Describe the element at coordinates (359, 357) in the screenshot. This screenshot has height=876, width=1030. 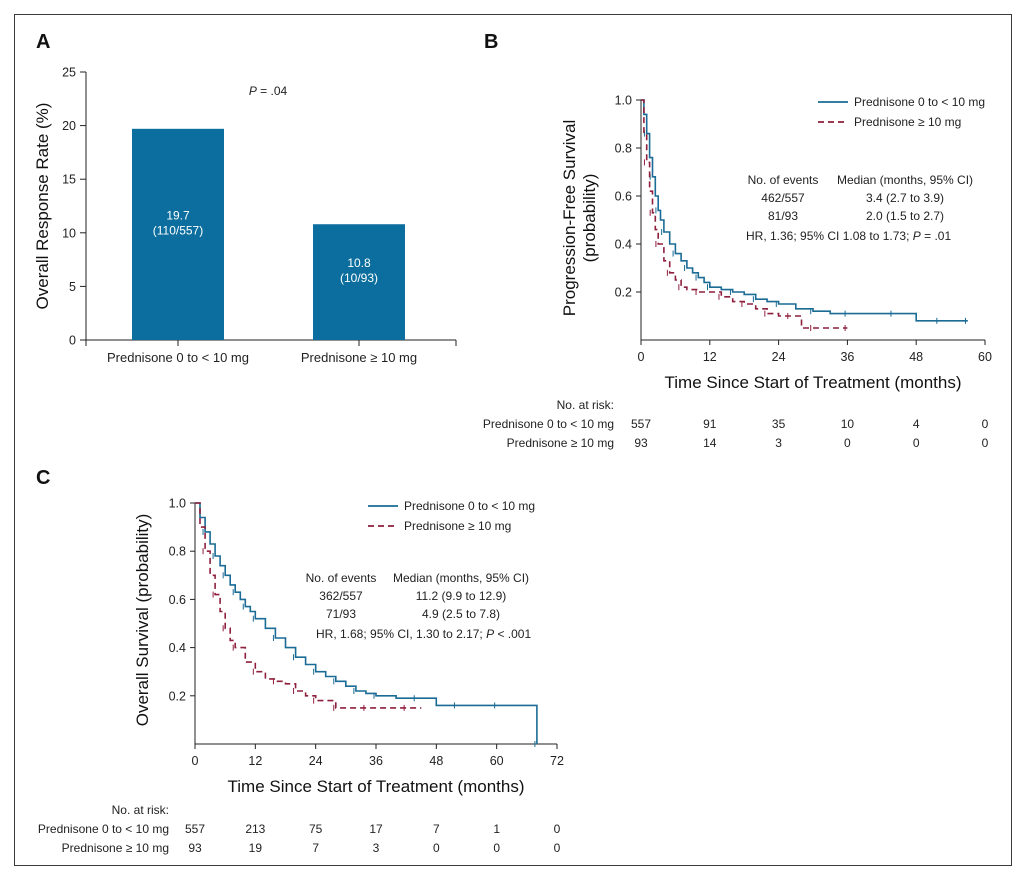
I see `panel-a-category-label: Prednisone ≥ 10 mg` at that location.